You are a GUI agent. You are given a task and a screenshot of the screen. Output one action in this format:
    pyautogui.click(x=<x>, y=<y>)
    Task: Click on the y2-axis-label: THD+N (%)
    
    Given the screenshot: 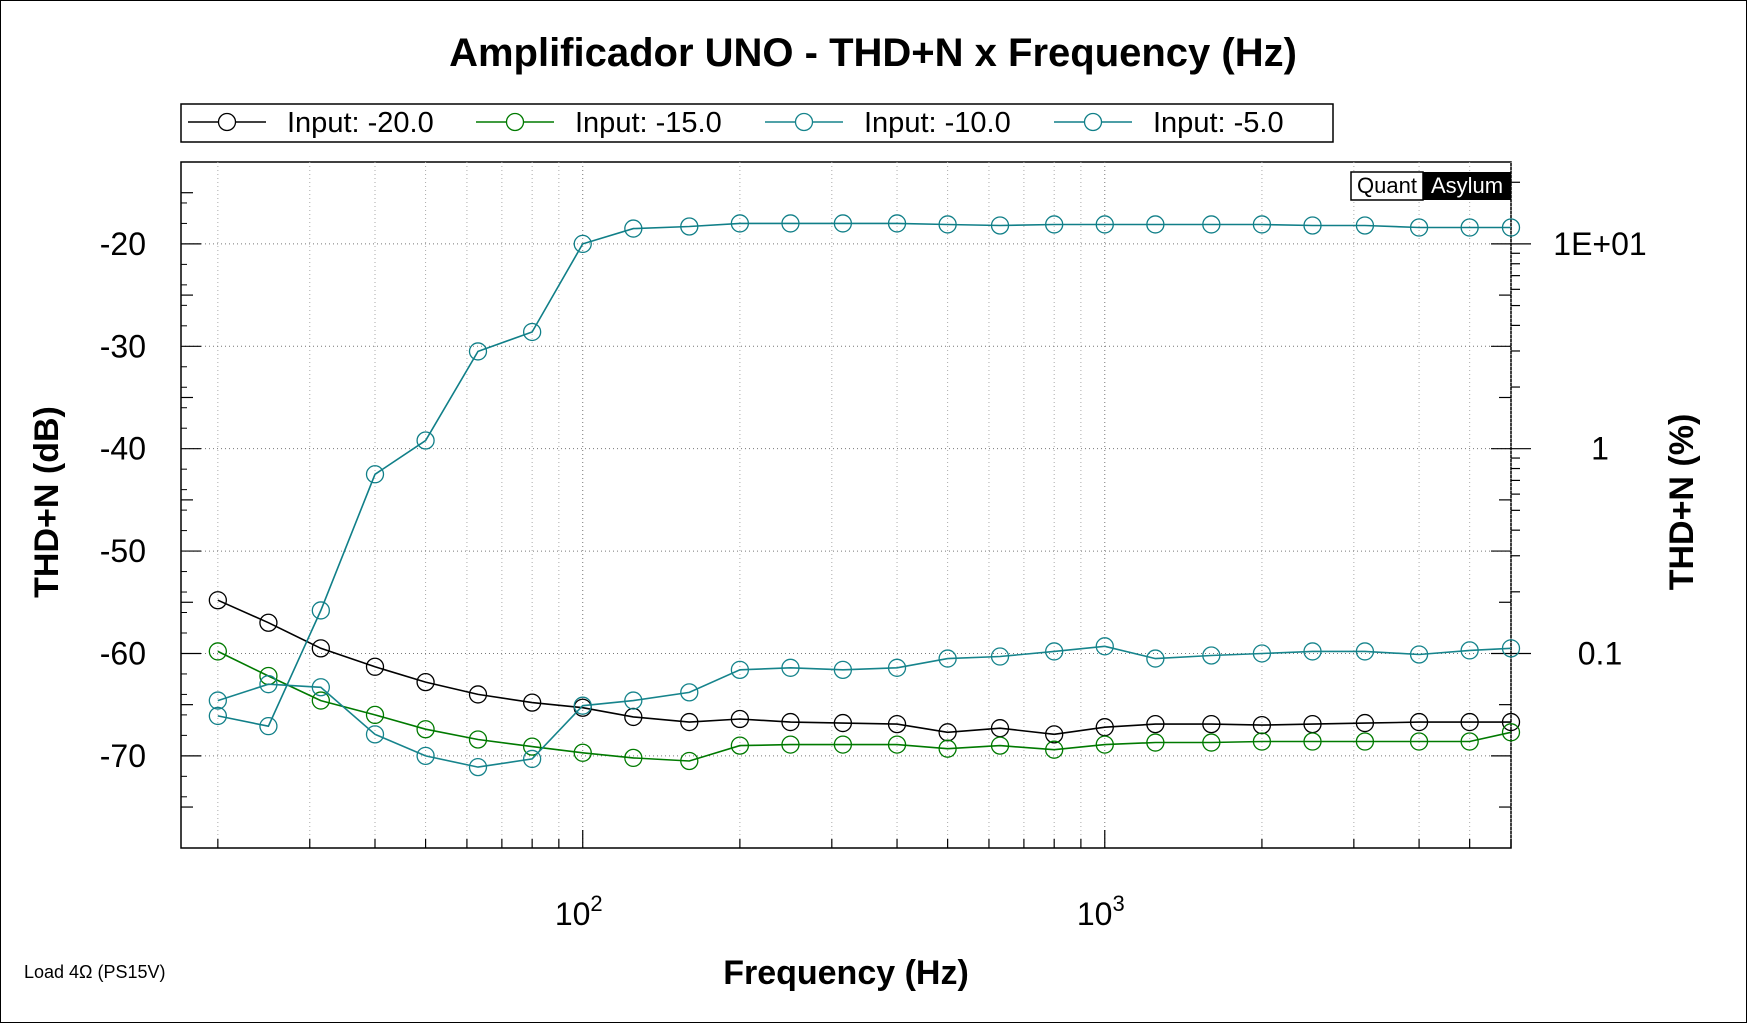 What is the action you would take?
    pyautogui.click(x=1682, y=502)
    